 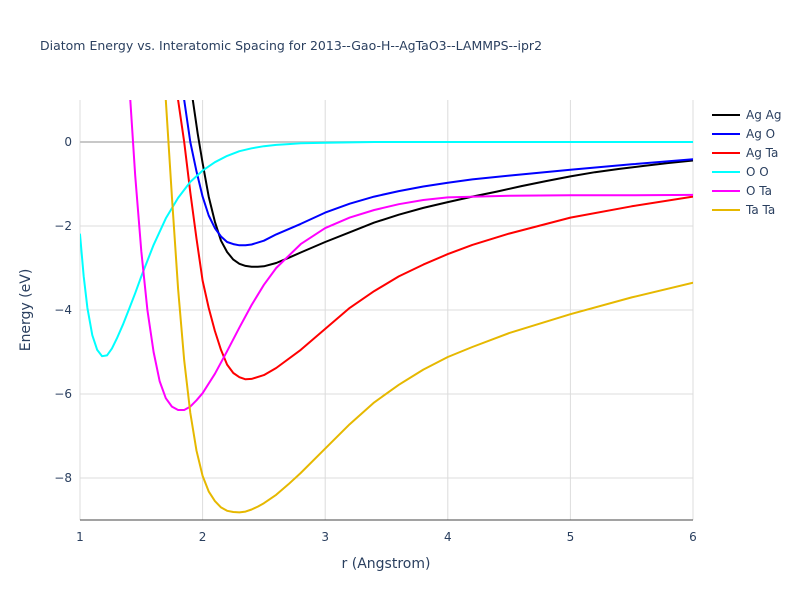 What do you see at coordinates (571, 537) in the screenshot?
I see `x-tick-label: 5` at bounding box center [571, 537].